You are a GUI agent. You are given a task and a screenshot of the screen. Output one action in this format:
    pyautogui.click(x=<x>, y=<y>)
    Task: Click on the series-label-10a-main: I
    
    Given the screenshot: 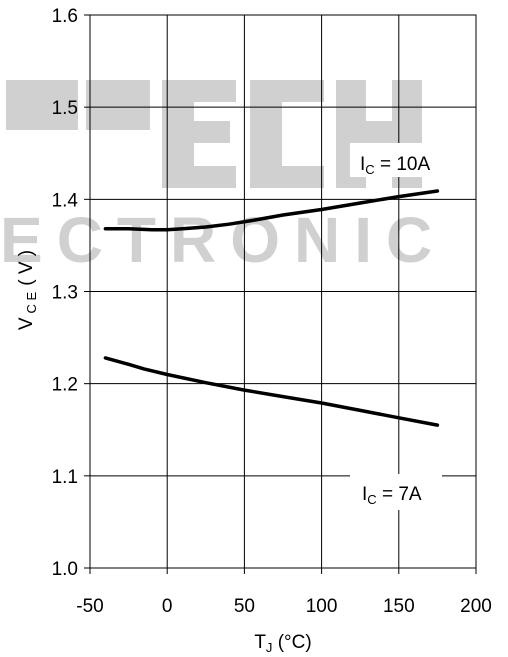 What is the action you would take?
    pyautogui.click(x=362, y=164)
    